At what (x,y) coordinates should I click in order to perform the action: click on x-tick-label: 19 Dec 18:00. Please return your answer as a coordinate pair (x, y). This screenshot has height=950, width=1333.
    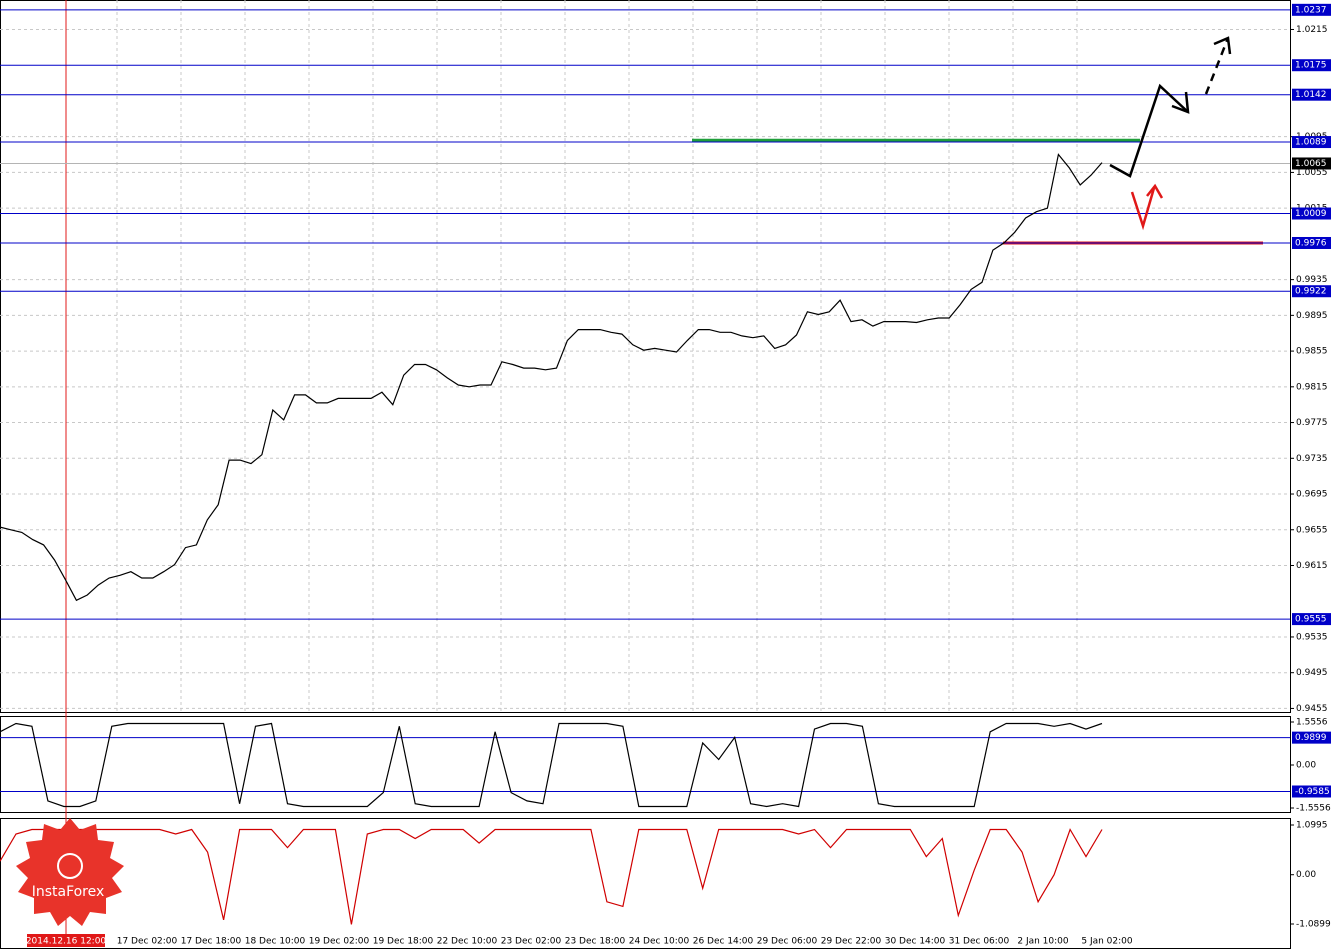
    Looking at the image, I should click on (403, 942).